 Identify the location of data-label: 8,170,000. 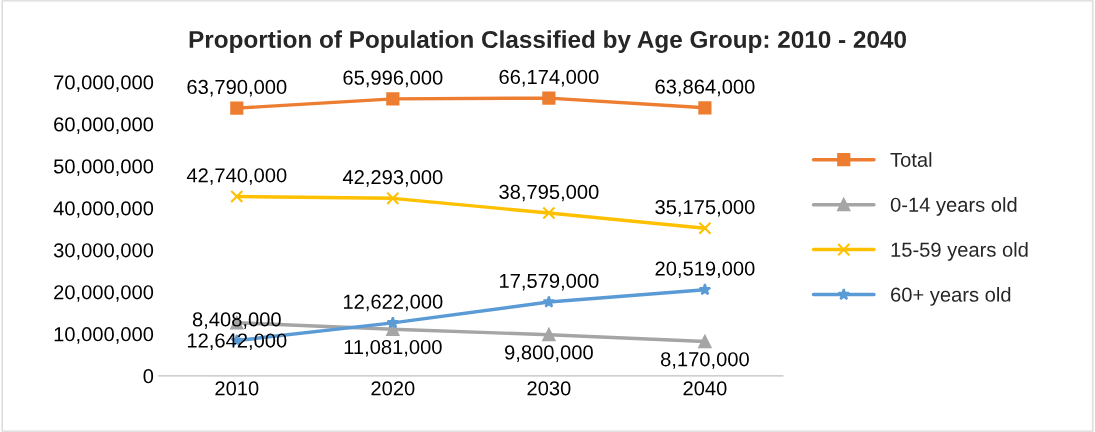
(704, 360).